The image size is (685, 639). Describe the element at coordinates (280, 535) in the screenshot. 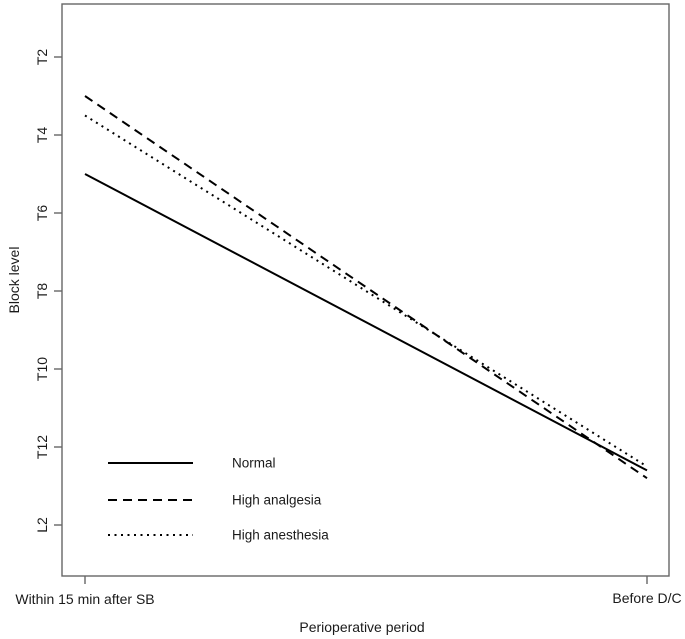

I see `legend-label-high-anesthesia: High anesthesia` at that location.